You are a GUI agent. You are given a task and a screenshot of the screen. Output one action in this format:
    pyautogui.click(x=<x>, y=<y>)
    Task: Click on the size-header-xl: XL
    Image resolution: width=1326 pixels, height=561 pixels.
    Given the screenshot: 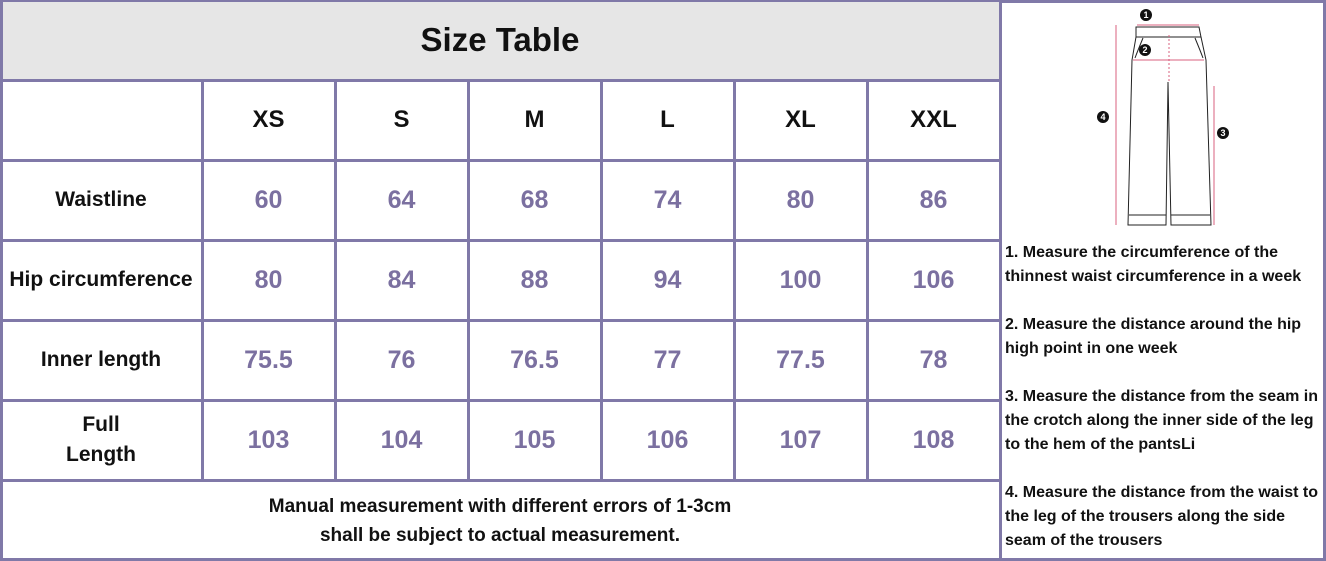 What is the action you would take?
    pyautogui.click(x=800, y=119)
    